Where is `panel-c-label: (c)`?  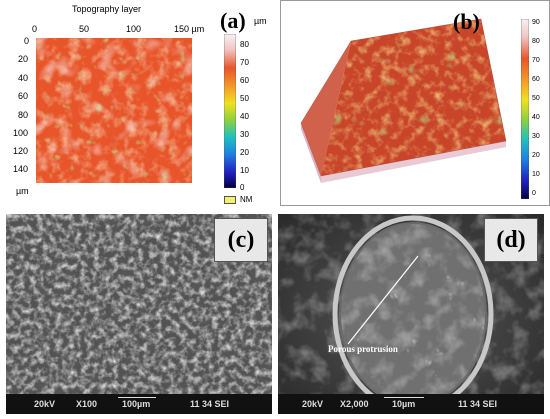
panel-c-label: (c) is located at coordinates (241, 240).